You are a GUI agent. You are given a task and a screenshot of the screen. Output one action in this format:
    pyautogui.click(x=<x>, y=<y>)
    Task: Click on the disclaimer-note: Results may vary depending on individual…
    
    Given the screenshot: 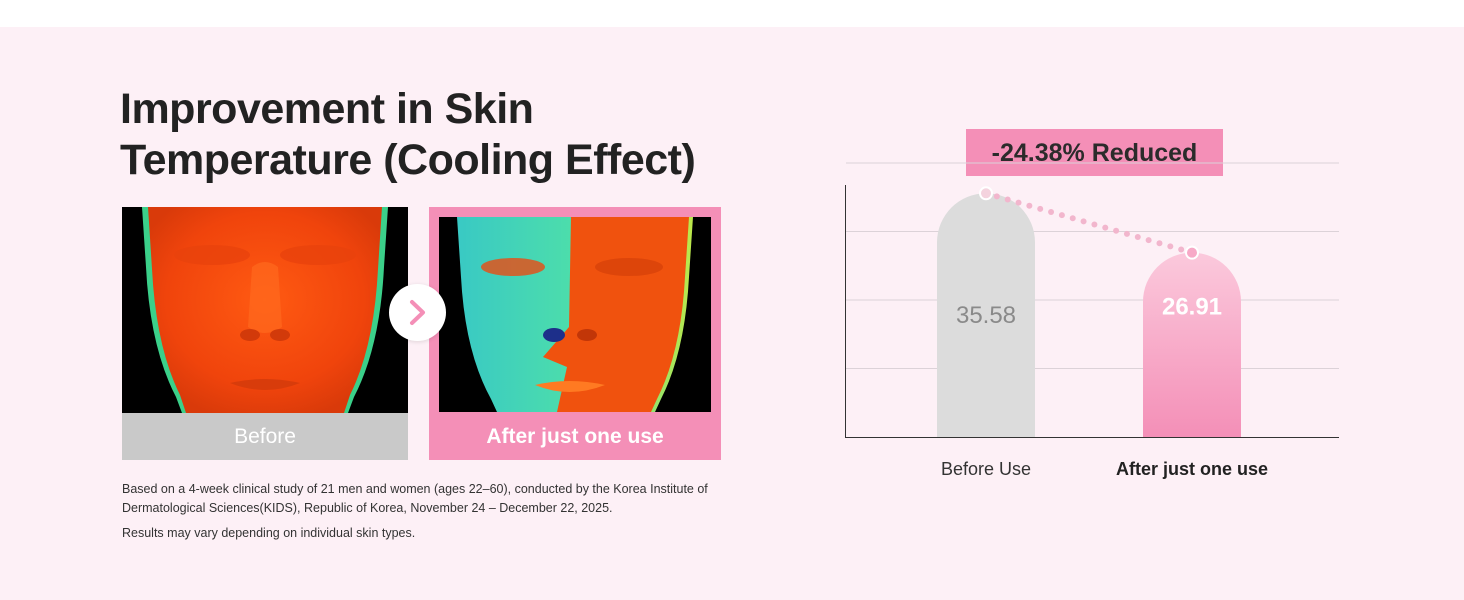 What is the action you would take?
    pyautogui.click(x=269, y=533)
    